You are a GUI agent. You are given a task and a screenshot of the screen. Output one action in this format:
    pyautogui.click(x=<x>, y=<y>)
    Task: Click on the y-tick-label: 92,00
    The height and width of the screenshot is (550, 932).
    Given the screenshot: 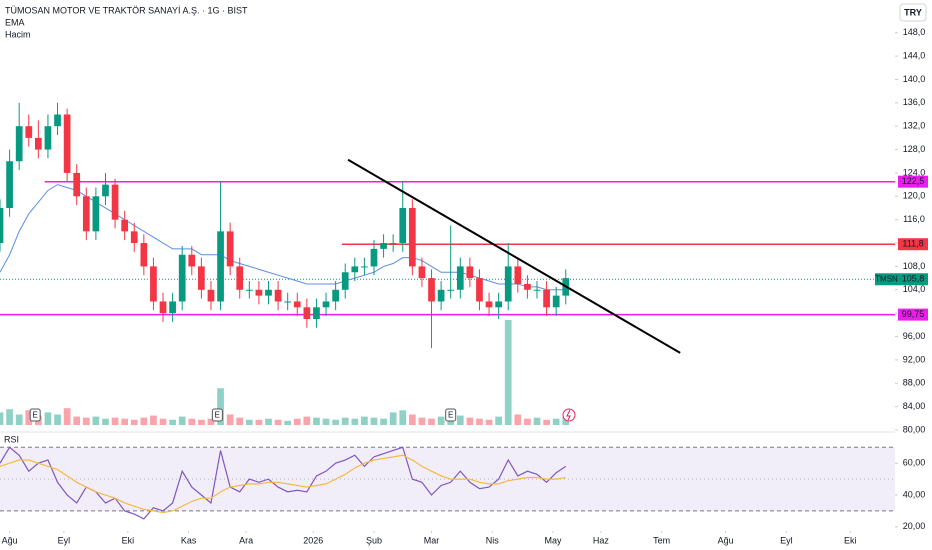 What is the action you would take?
    pyautogui.click(x=914, y=359)
    